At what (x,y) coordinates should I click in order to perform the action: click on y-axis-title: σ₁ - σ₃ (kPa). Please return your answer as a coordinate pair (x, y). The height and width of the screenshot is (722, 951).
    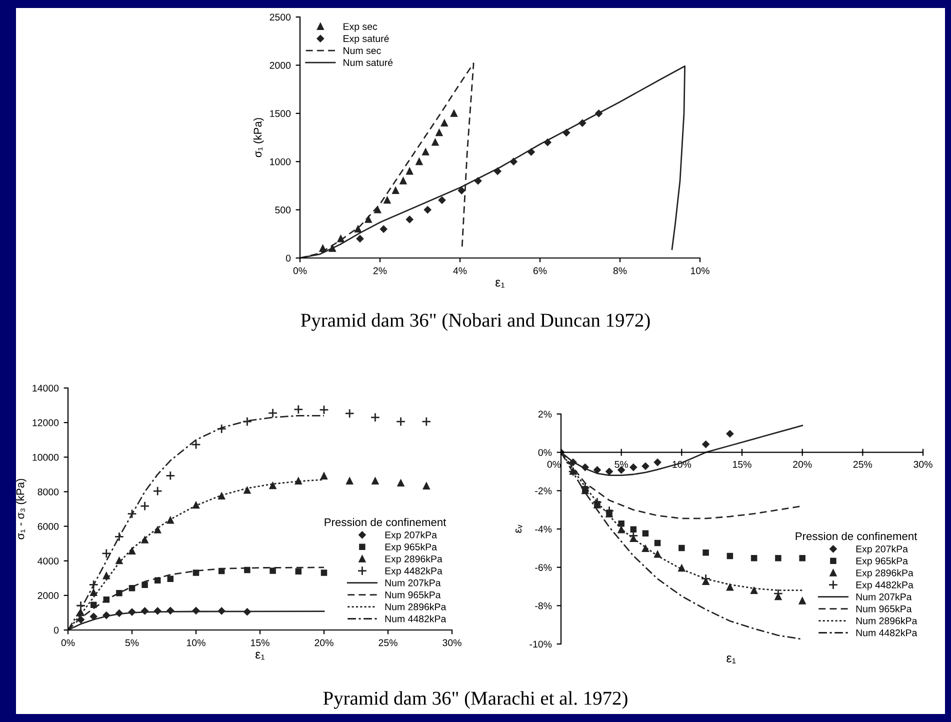
    Looking at the image, I should click on (21, 509).